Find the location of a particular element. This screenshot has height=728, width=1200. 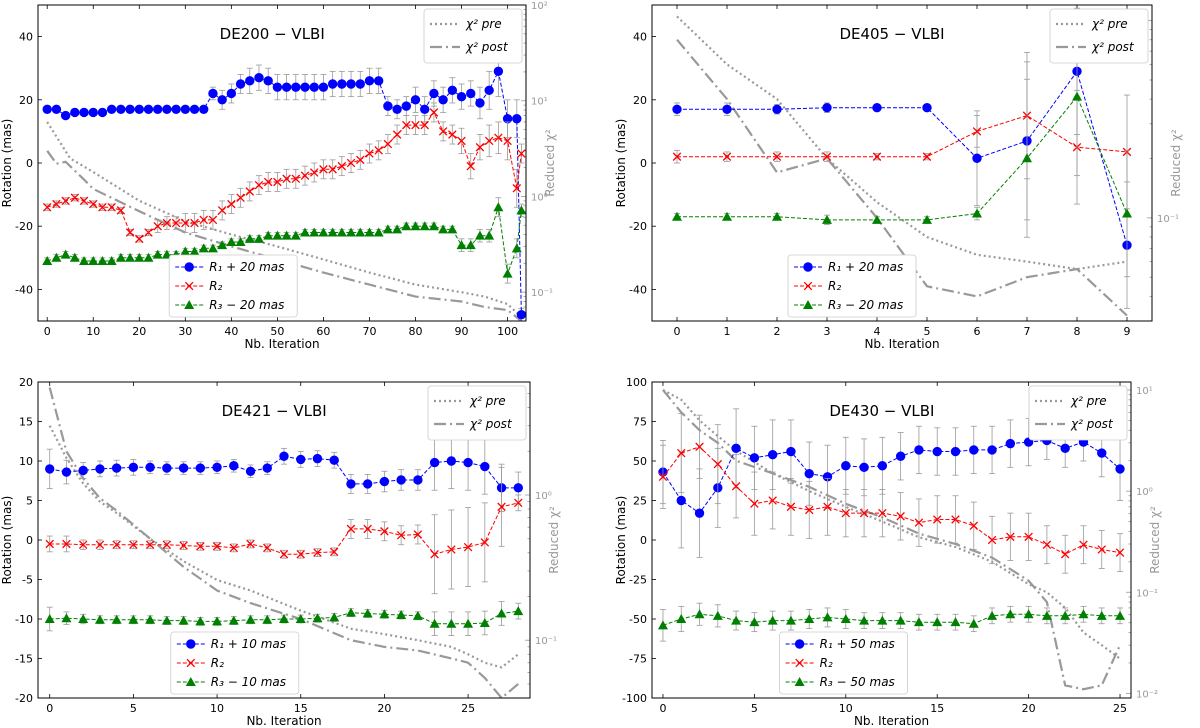

x-tick-label: 40 is located at coordinates (231, 331).